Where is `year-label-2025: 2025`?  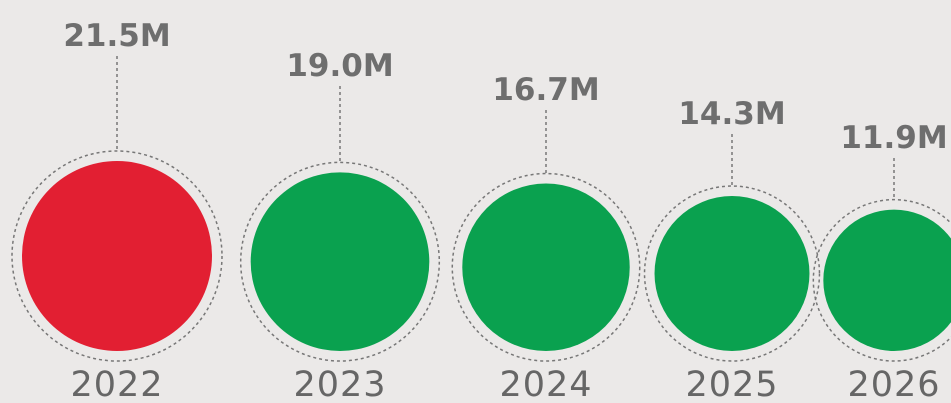 year-label-2025: 2025 is located at coordinates (731, 384).